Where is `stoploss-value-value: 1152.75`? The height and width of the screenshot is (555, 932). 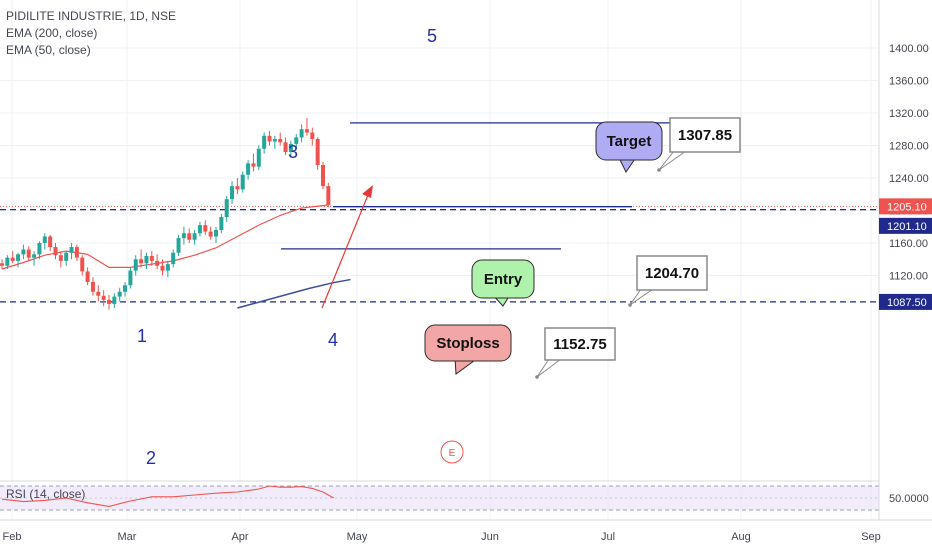
stoploss-value-value: 1152.75 is located at coordinates (579, 344).